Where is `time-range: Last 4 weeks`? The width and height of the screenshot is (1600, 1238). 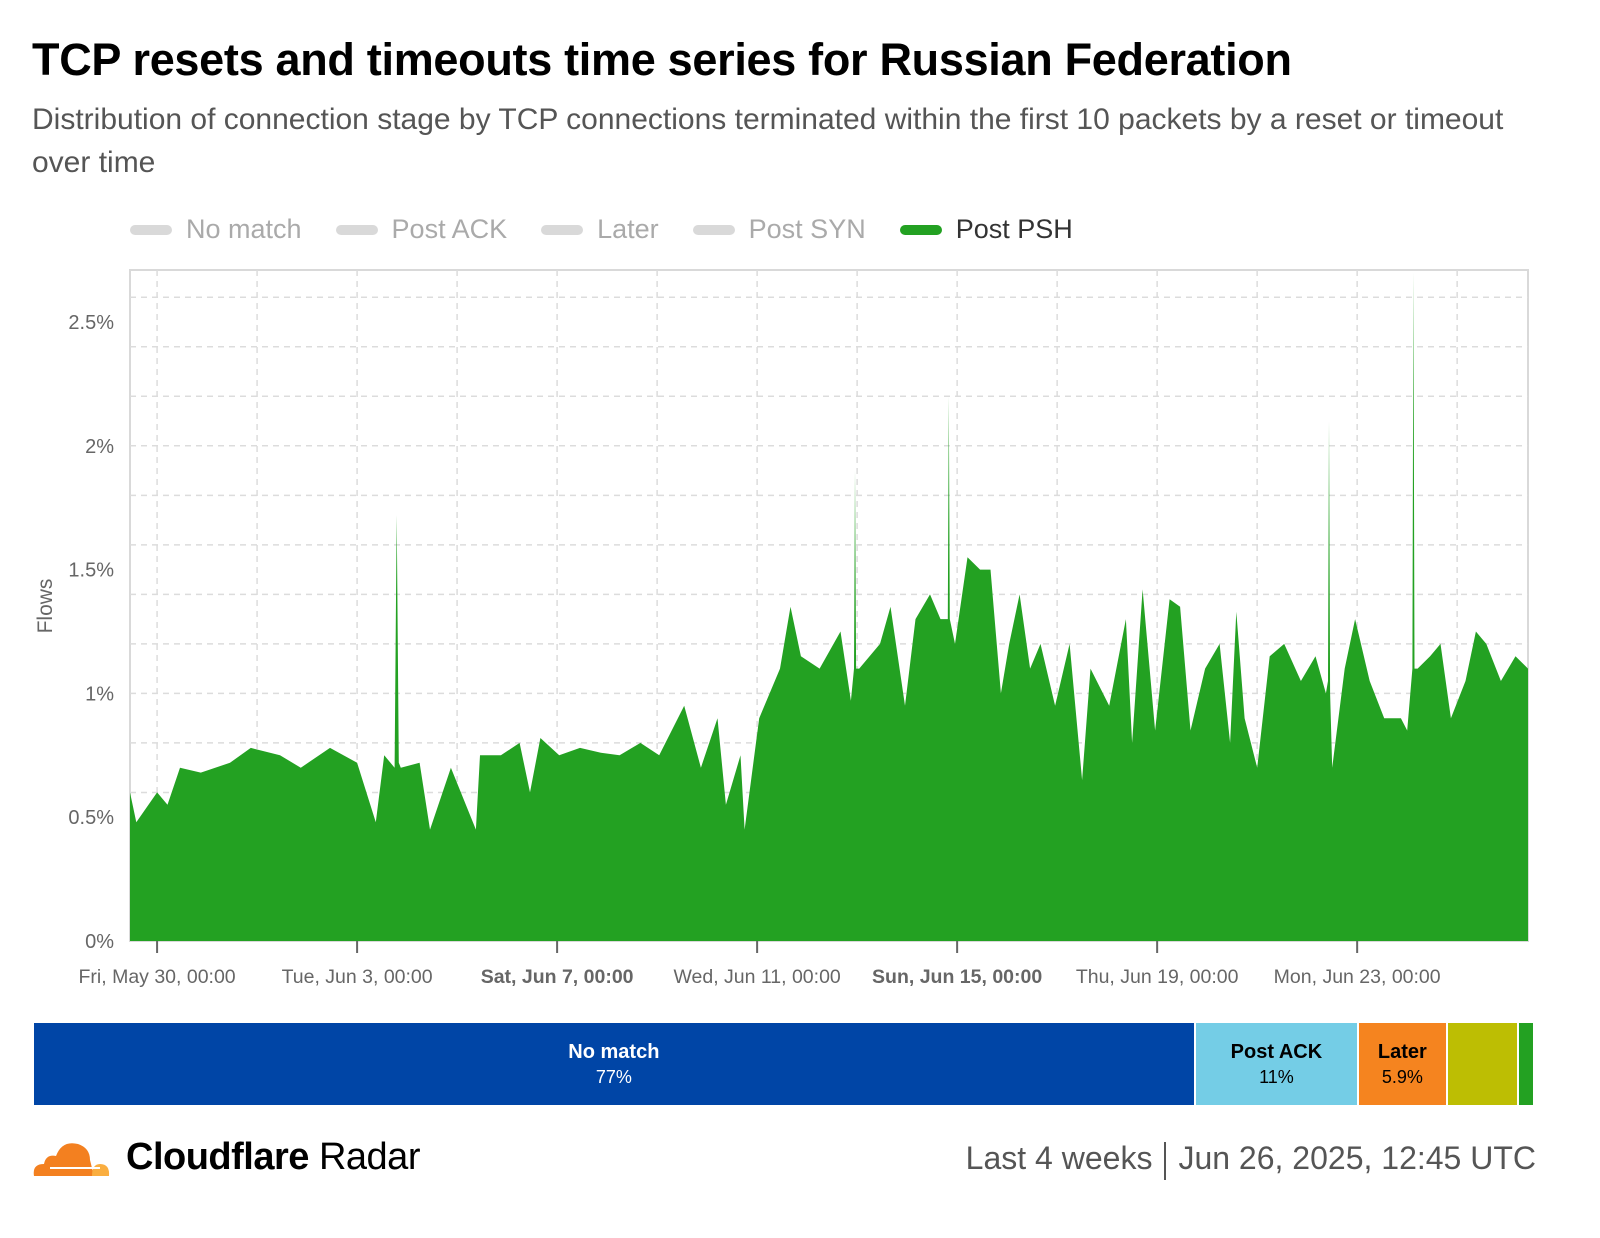 time-range: Last 4 weeks is located at coordinates (1059, 1158).